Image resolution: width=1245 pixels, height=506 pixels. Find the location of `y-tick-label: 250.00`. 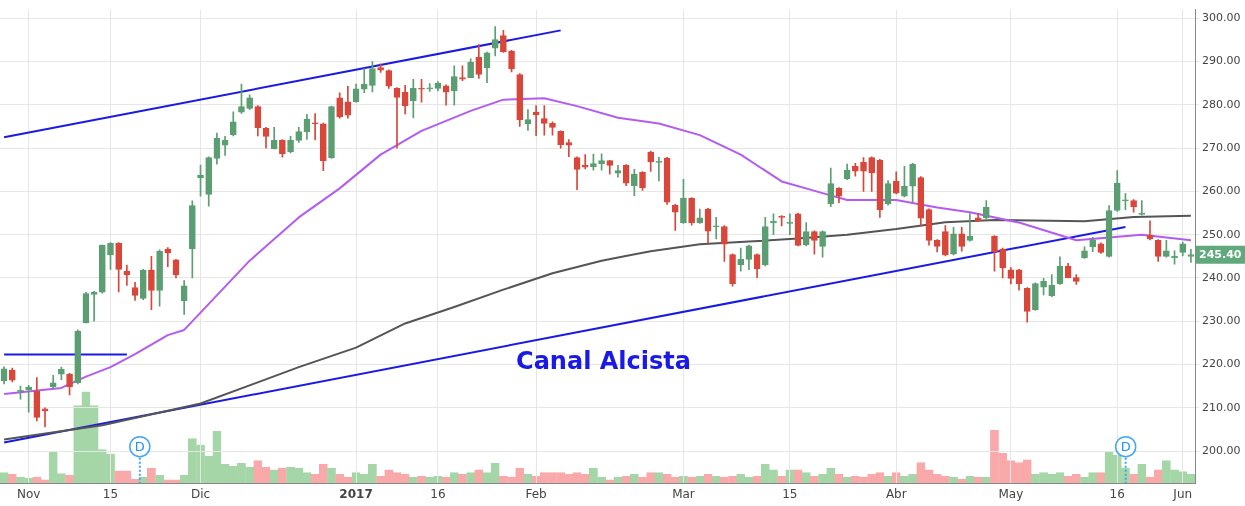

y-tick-label: 250.00 is located at coordinates (1221, 234).